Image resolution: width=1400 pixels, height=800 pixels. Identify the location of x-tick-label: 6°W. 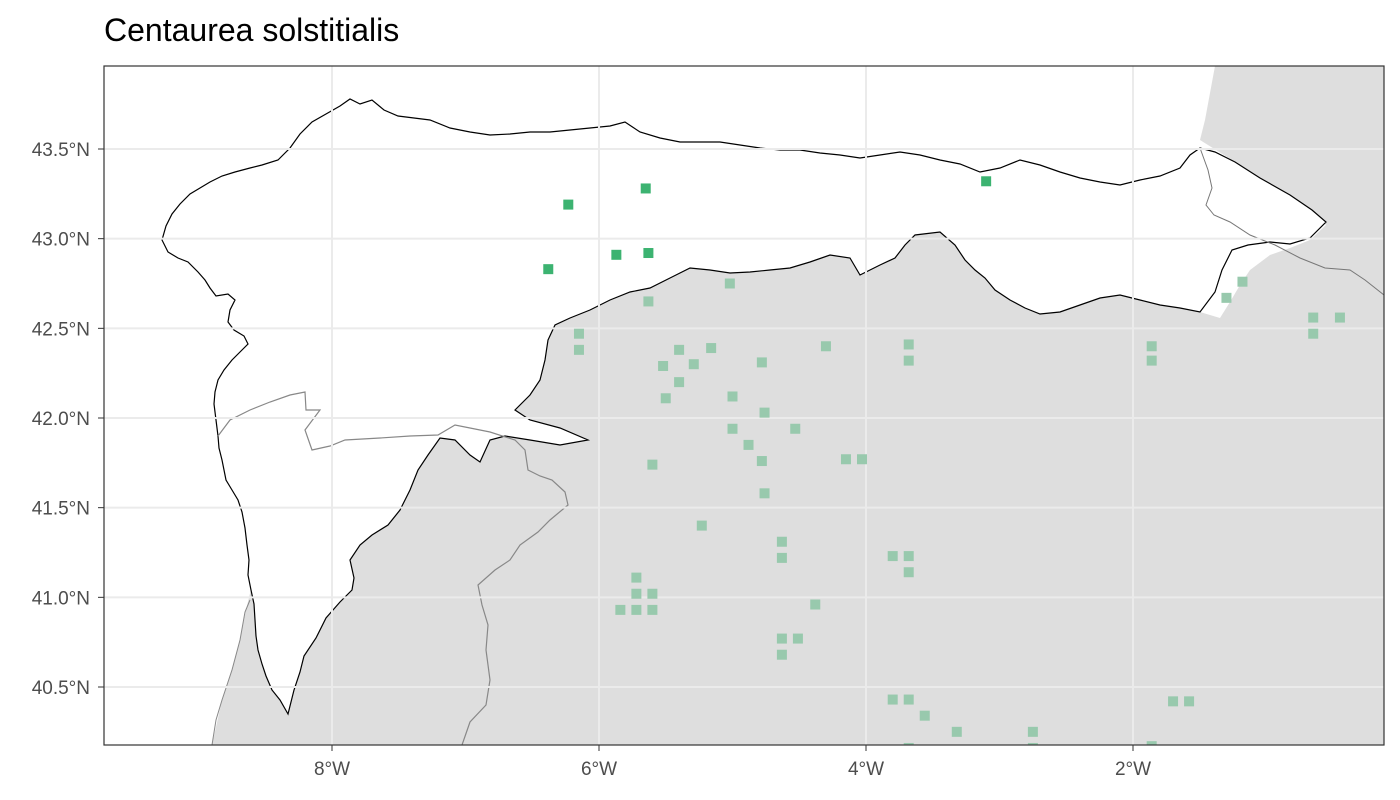
(599, 769).